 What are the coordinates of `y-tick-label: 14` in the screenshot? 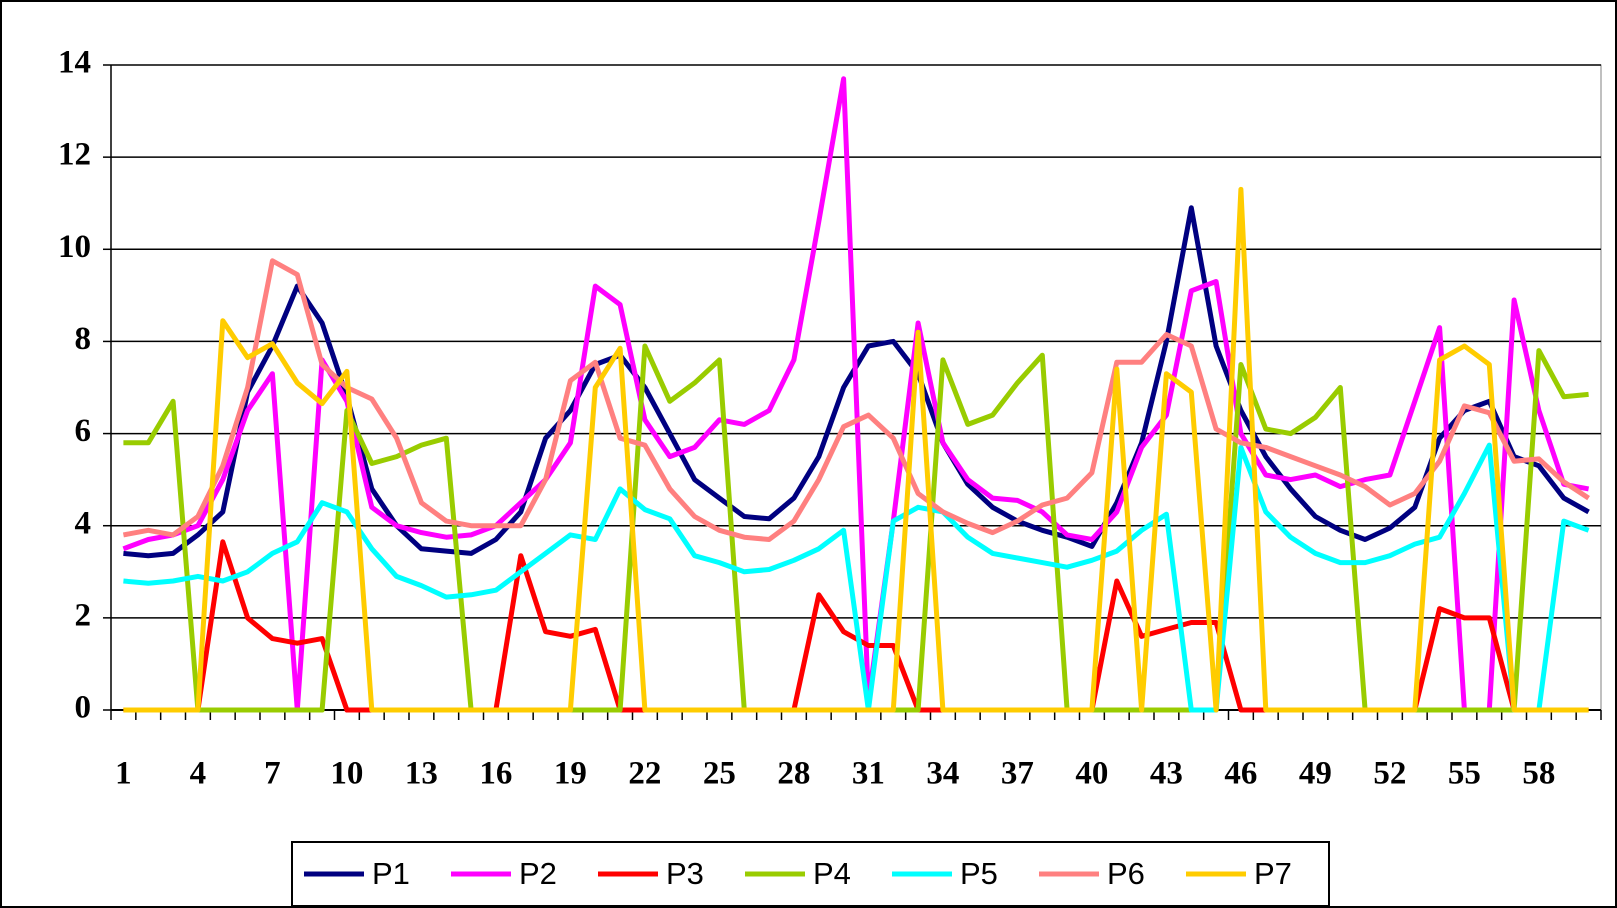 It's located at (74, 63).